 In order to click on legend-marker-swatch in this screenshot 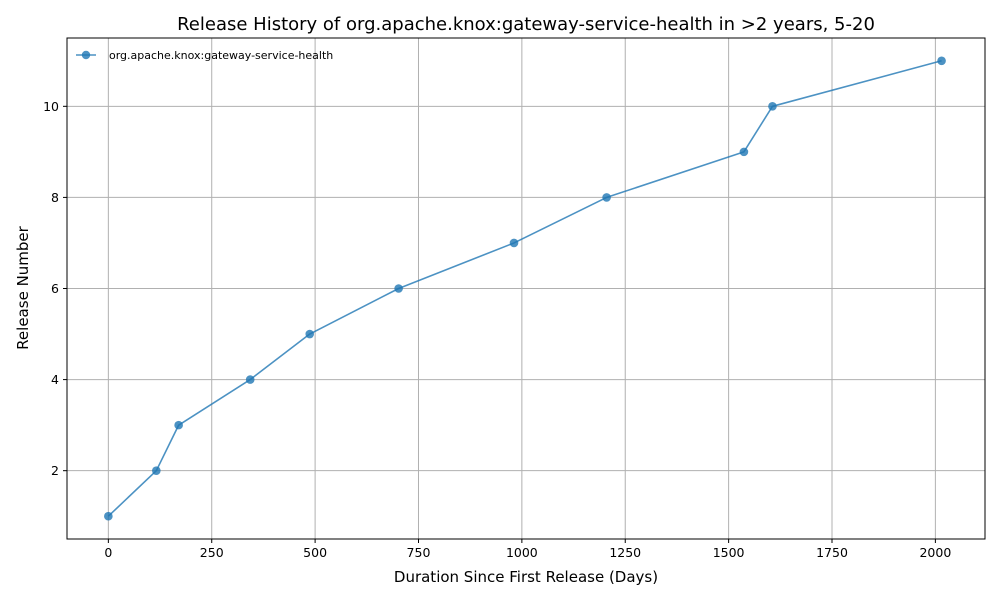, I will do `click(86, 55)`.